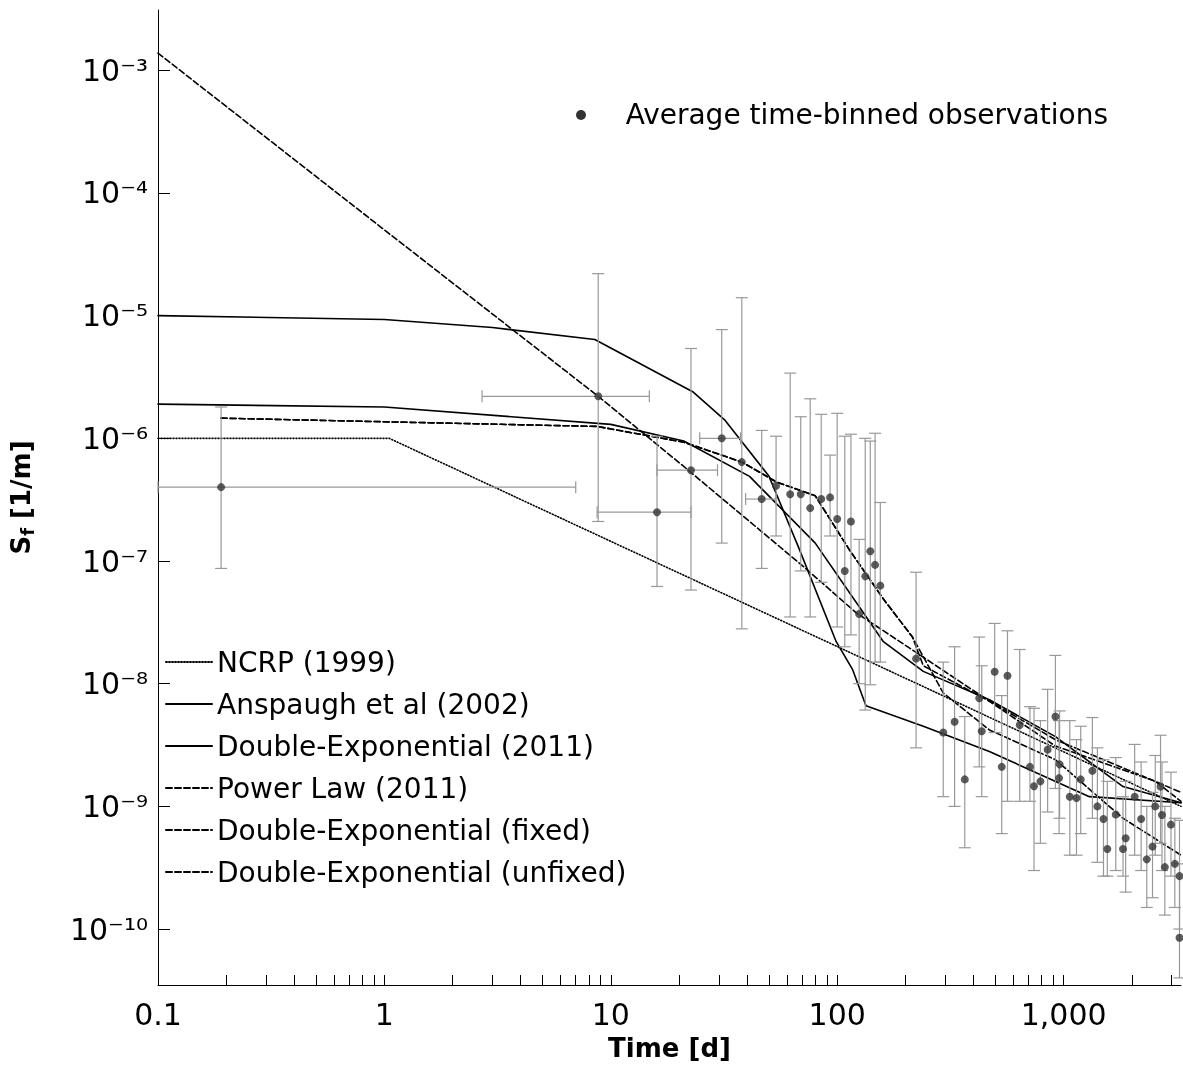 The width and height of the screenshot is (1183, 1081). What do you see at coordinates (384, 1014) in the screenshot?
I see `x-tick-label: 1` at bounding box center [384, 1014].